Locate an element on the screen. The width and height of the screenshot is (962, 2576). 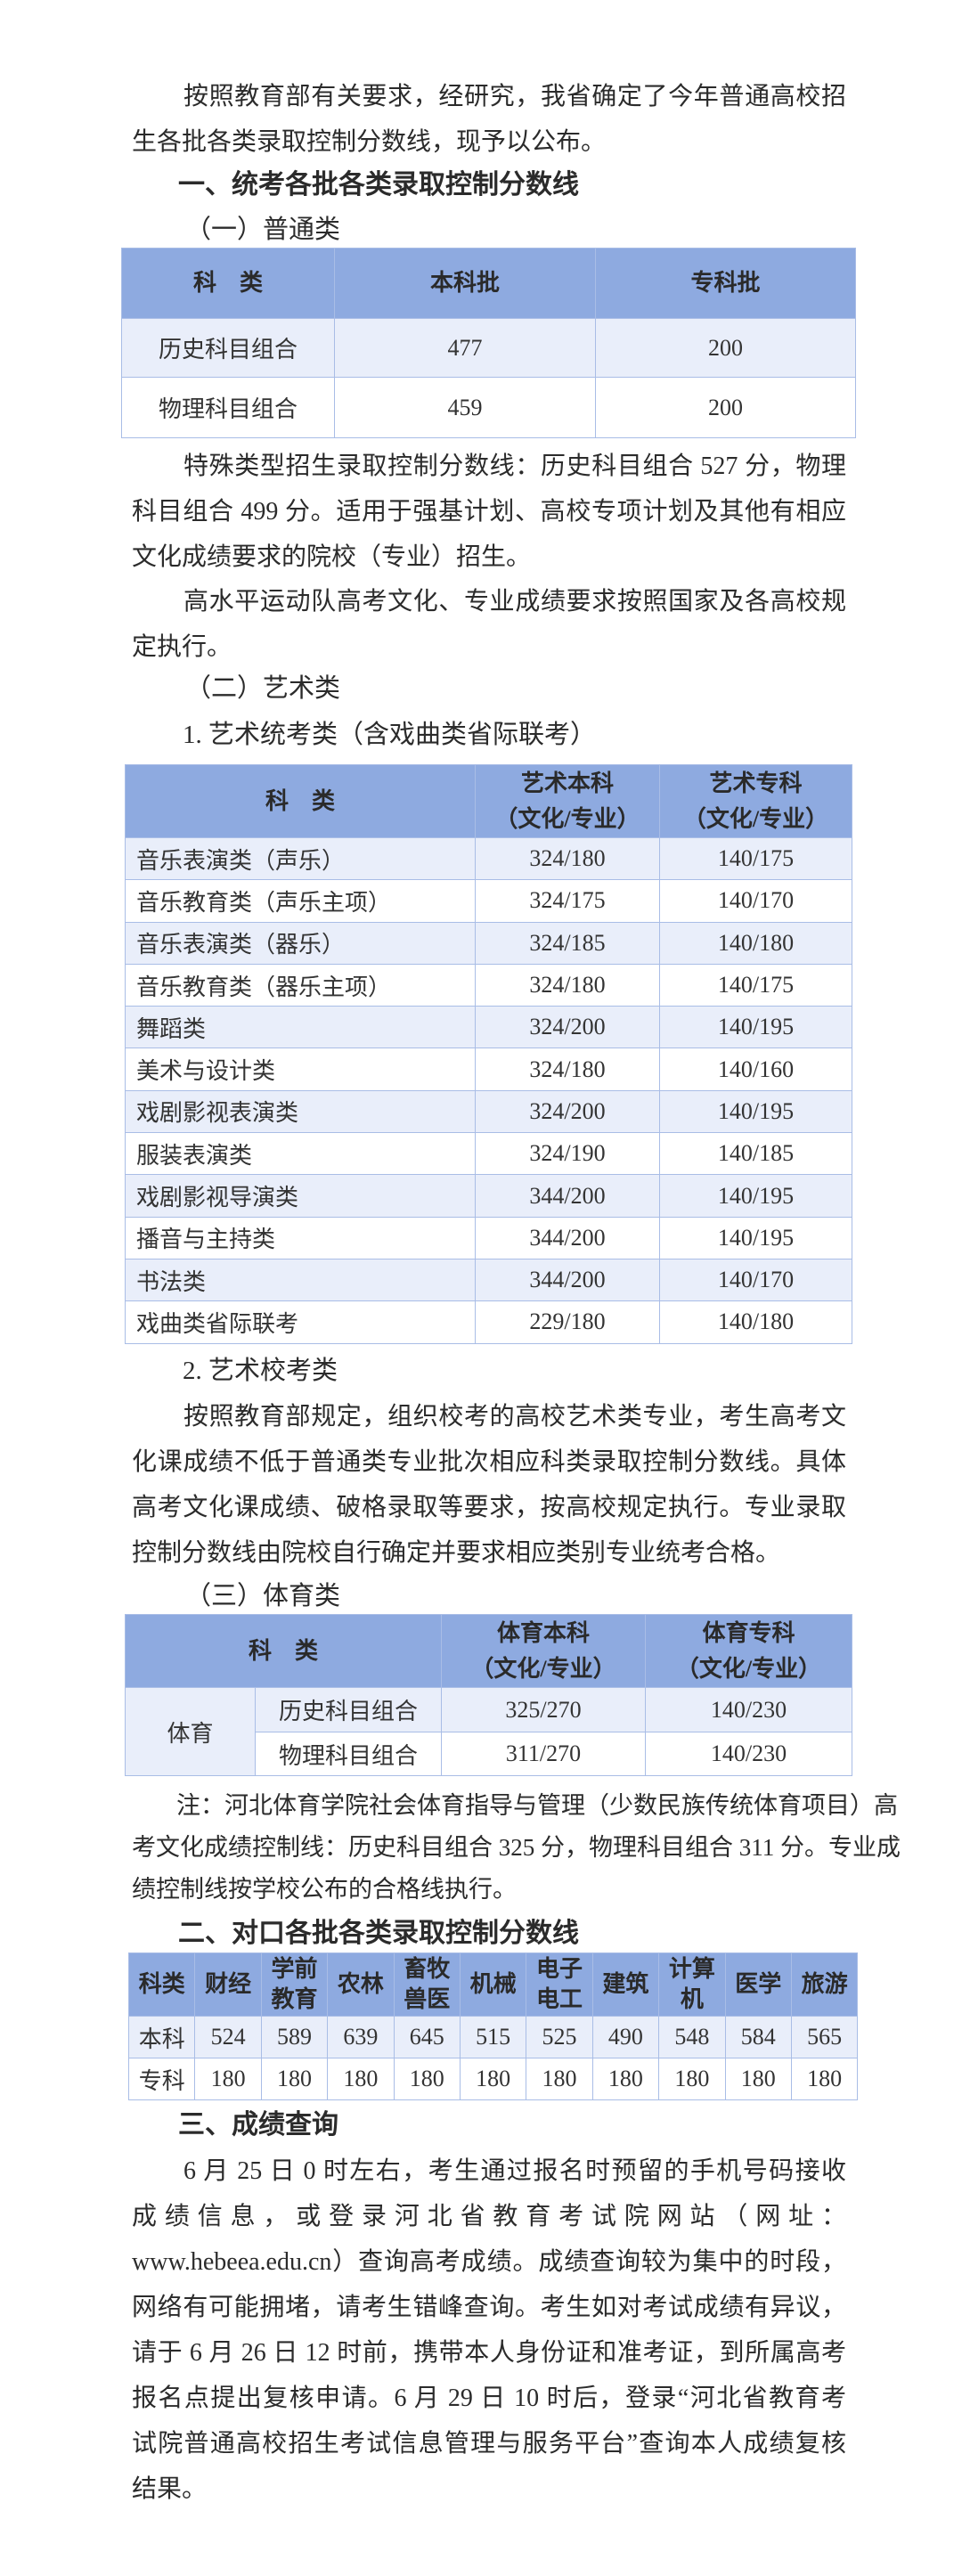
header-cell: 科类 is located at coordinates (161, 1985).